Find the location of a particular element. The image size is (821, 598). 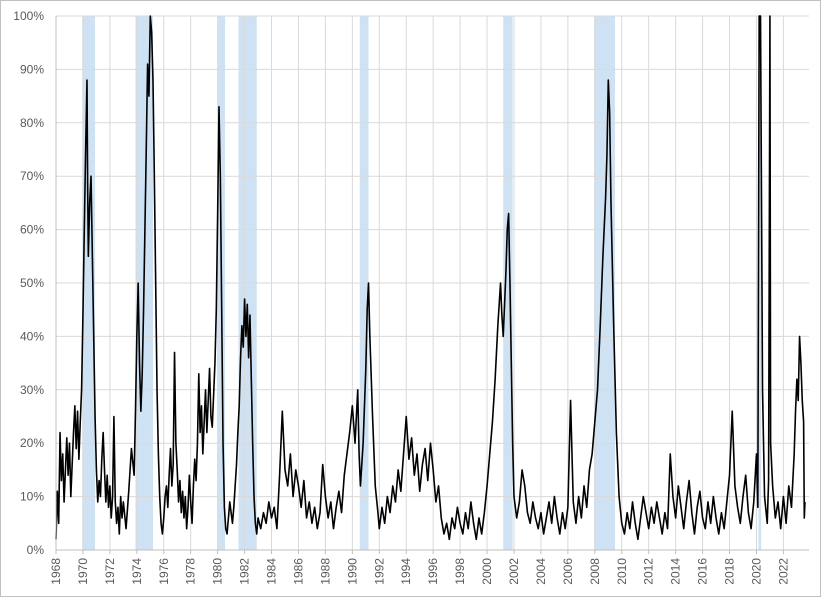

y-tick-label-9: 90% is located at coordinates (32, 69).